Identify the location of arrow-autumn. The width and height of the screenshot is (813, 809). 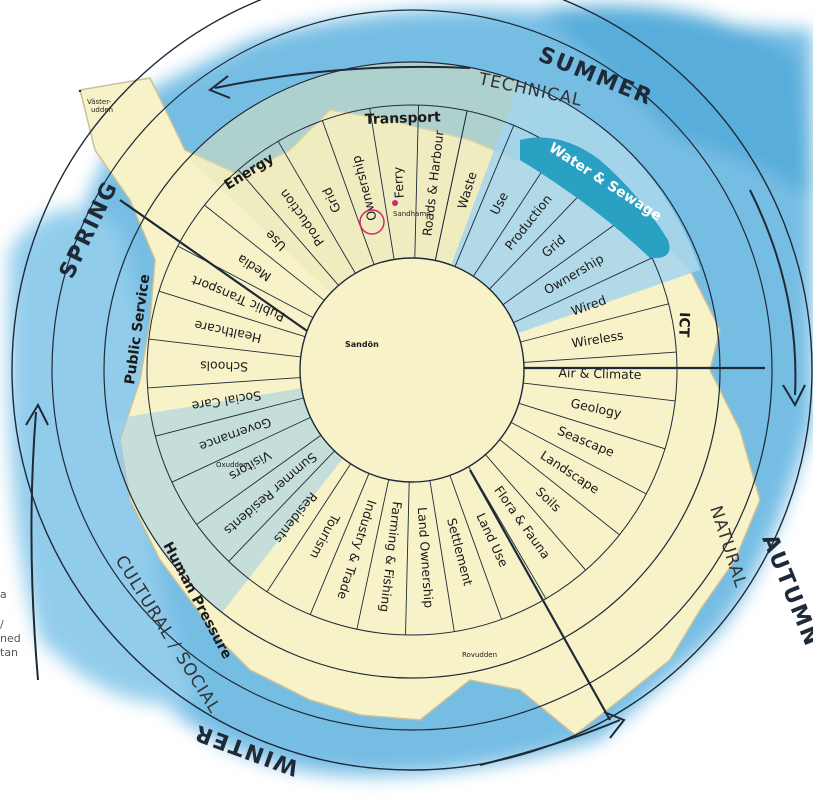
(773, 292).